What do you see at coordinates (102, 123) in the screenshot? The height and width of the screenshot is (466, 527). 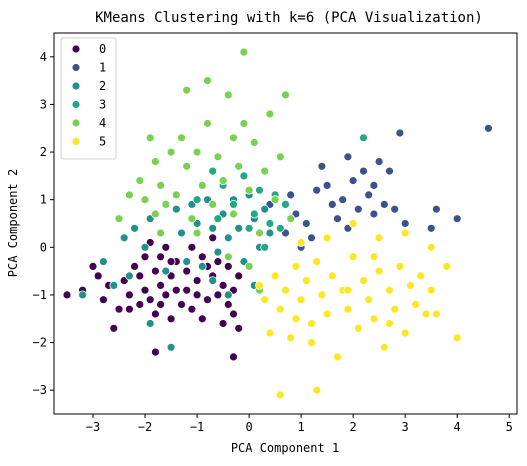 I see `legend-label-4: 4` at bounding box center [102, 123].